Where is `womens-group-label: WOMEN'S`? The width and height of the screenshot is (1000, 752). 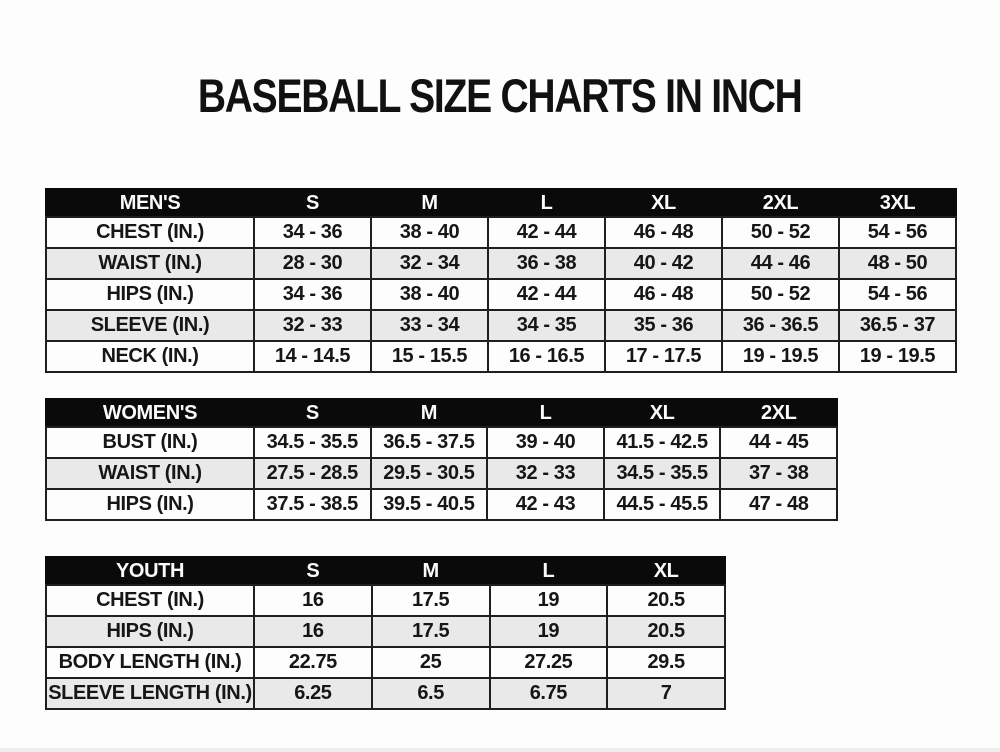
womens-group-label: WOMEN'S is located at coordinates (150, 413).